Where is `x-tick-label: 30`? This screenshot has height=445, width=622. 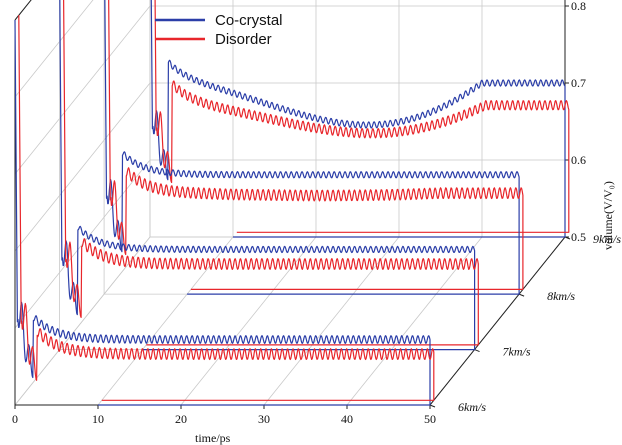 x-tick-label: 30 is located at coordinates (264, 419).